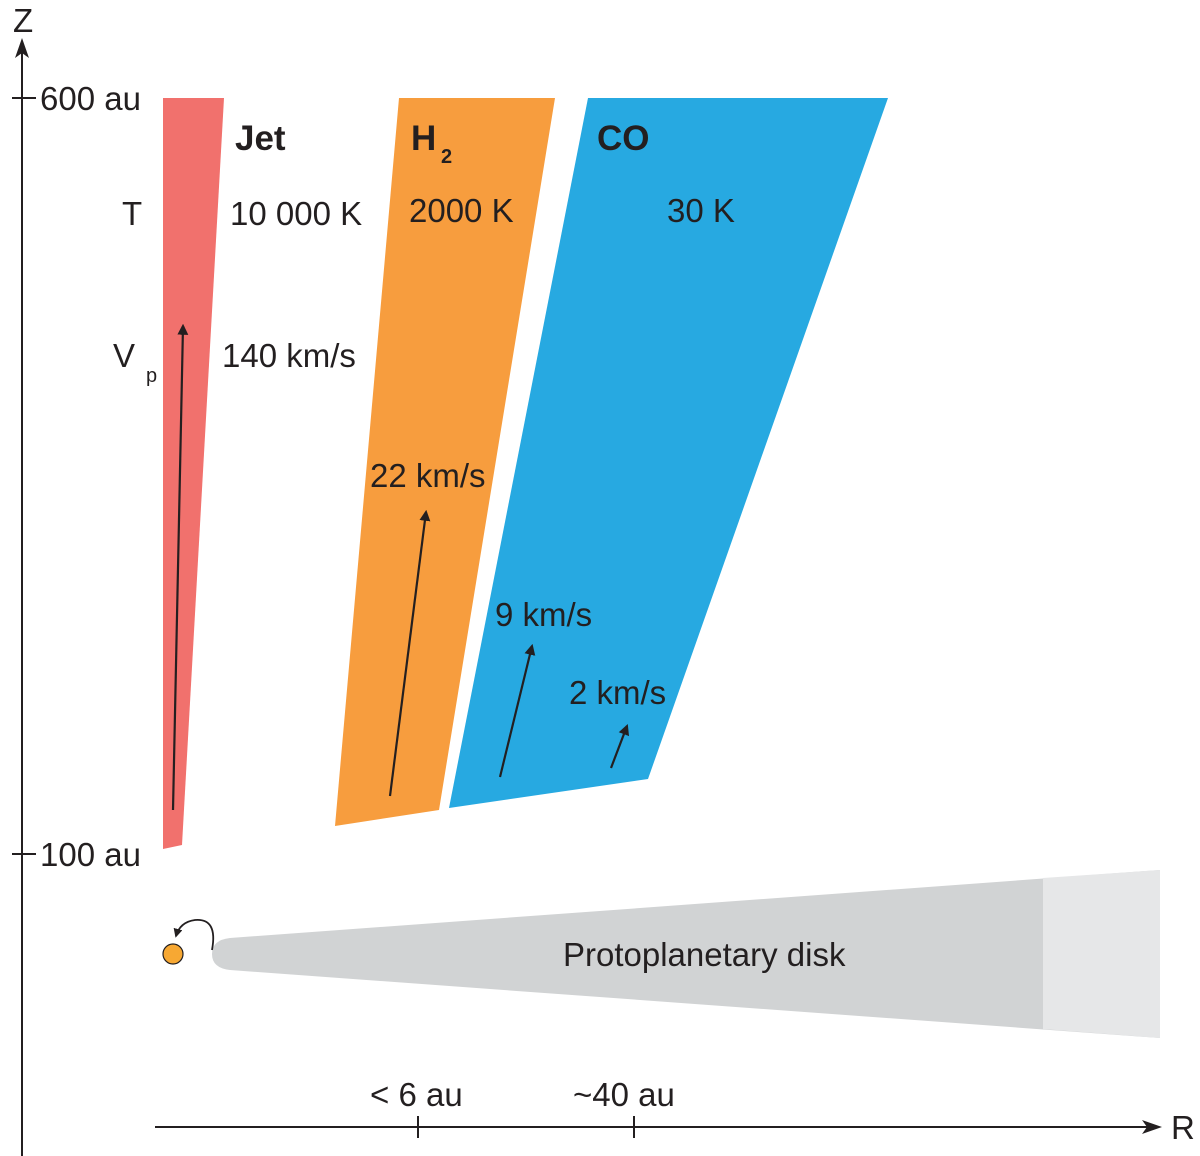 The image size is (1200, 1156). I want to click on z-axis: Z 600 au 100 au, so click(76, 579).